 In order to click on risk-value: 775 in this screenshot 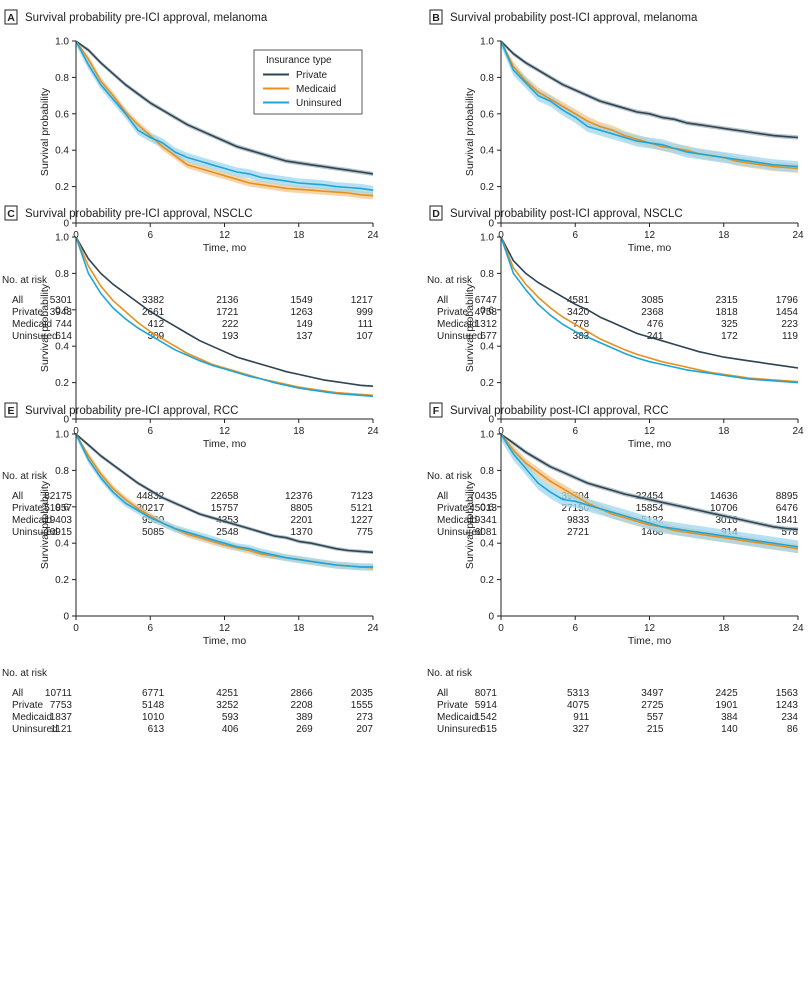, I will do `click(364, 532)`.